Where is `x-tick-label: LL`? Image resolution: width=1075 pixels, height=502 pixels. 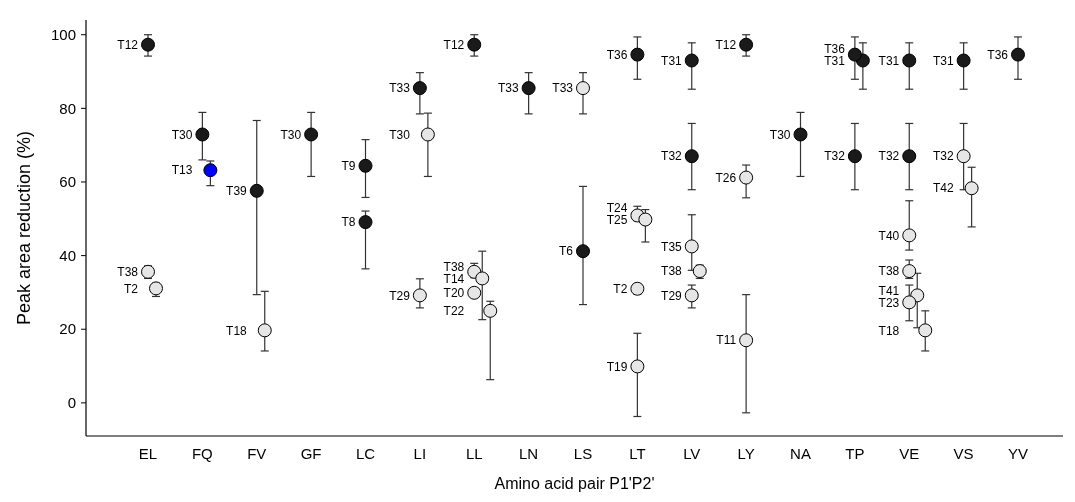 x-tick-label: LL is located at coordinates (474, 453).